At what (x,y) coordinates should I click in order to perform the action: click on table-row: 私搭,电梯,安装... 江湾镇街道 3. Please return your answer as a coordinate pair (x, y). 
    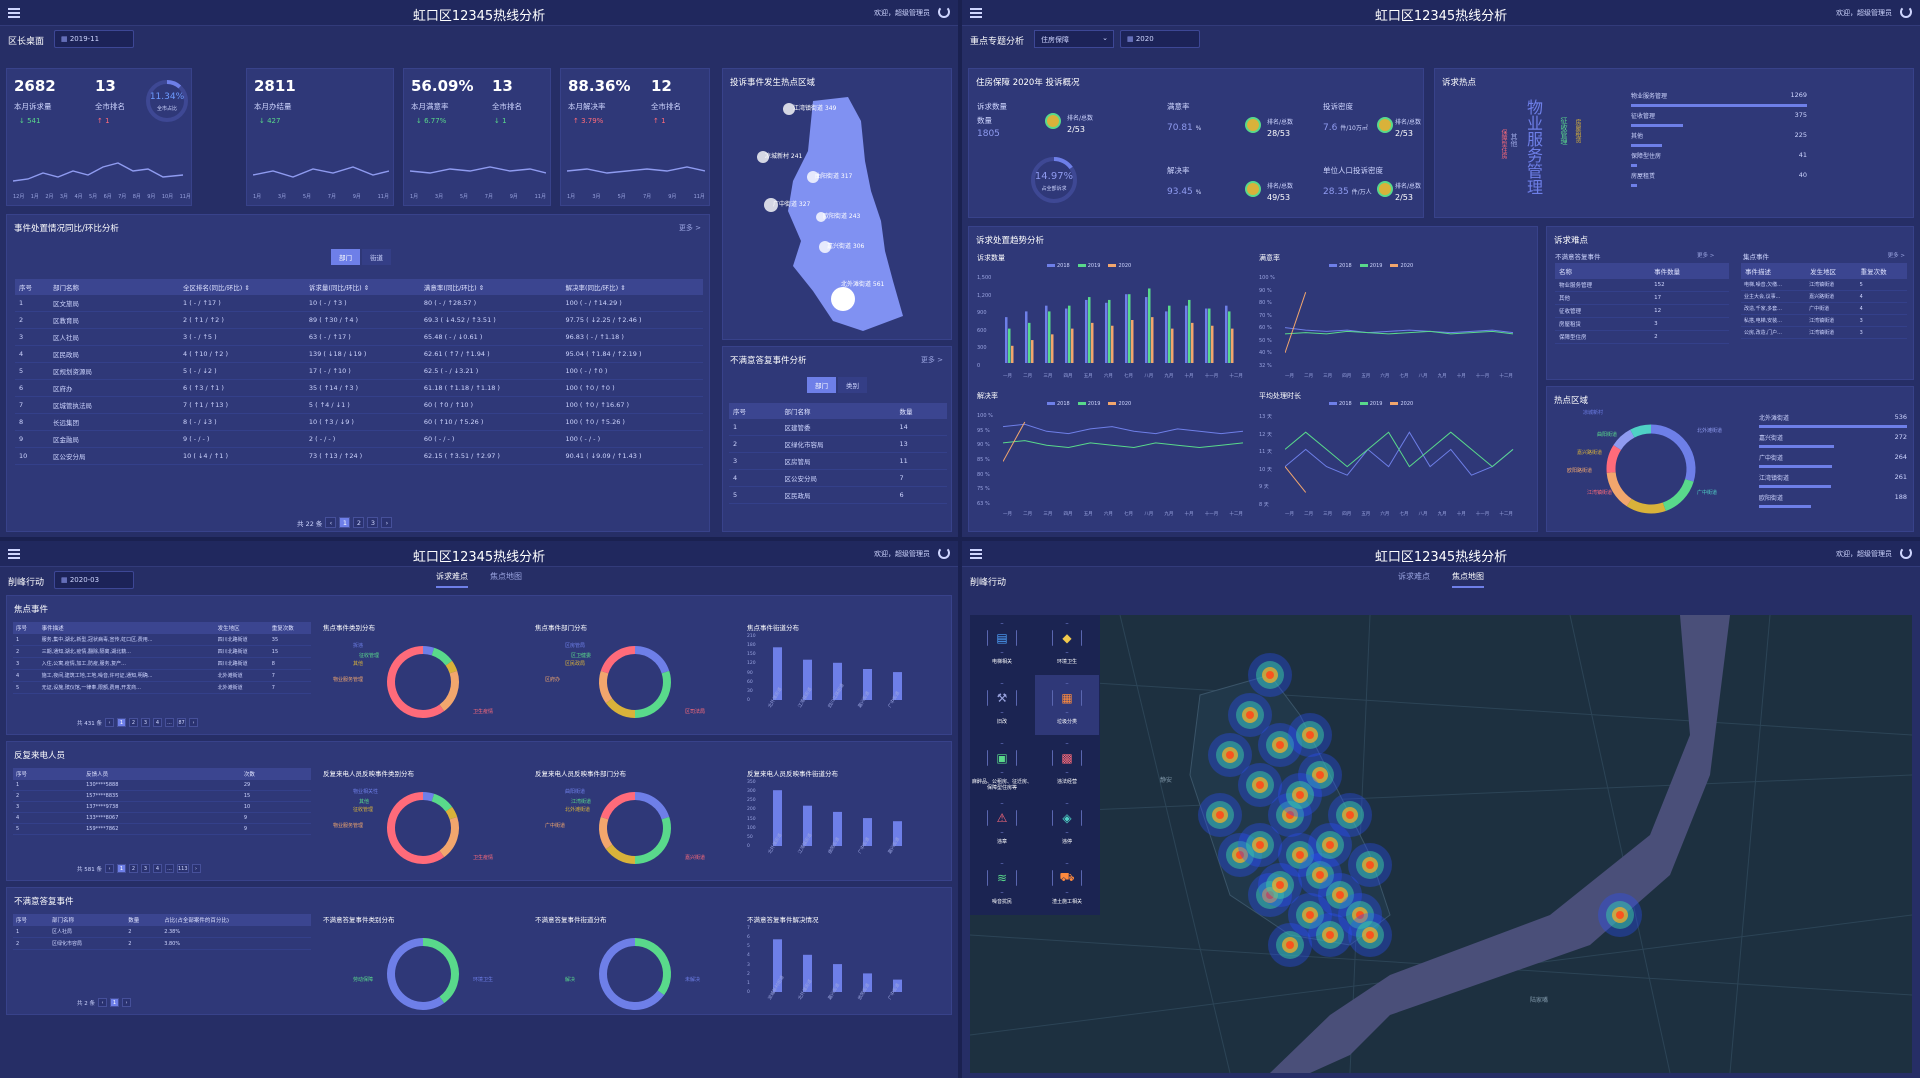
    Looking at the image, I should click on (1824, 320).